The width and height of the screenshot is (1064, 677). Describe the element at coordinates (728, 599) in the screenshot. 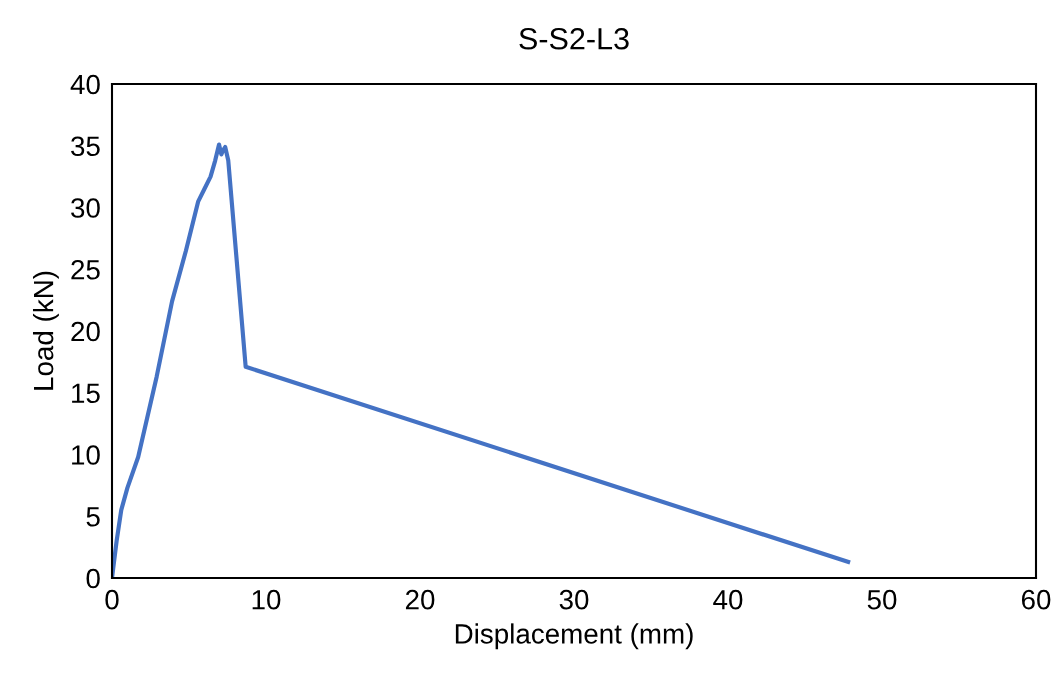

I see `x-tick-label: 40` at that location.